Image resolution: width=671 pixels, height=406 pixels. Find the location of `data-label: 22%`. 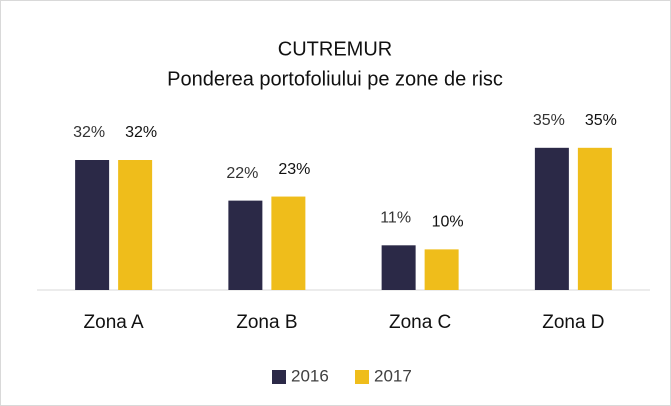

data-label: 22% is located at coordinates (242, 173).